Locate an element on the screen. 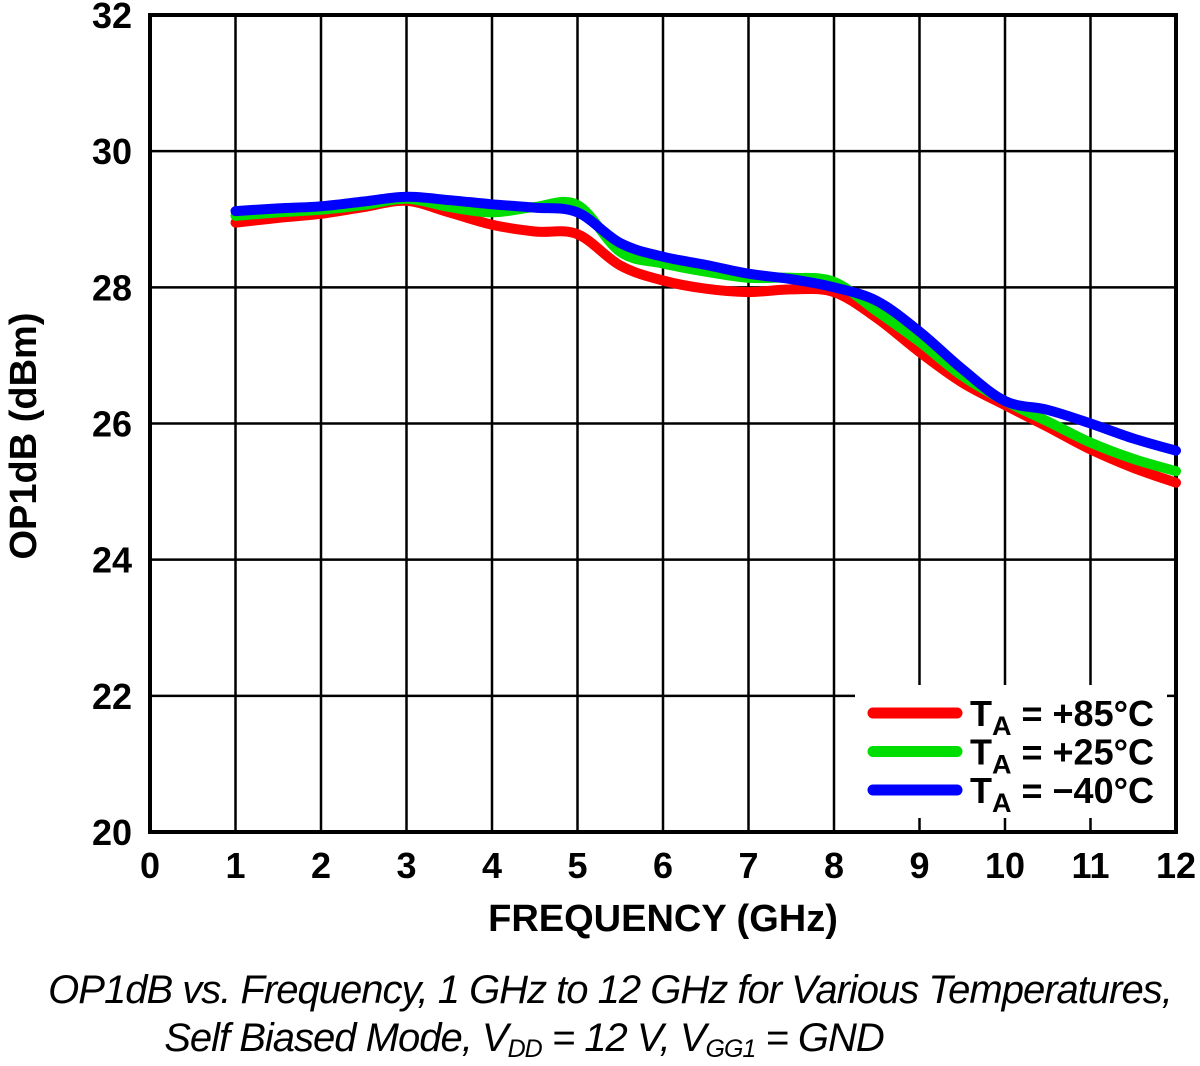 The width and height of the screenshot is (1200, 1066). caption-line-2: Self Biased Mode, VDD = 12 V, VGG1 = GND is located at coordinates (524, 1039).